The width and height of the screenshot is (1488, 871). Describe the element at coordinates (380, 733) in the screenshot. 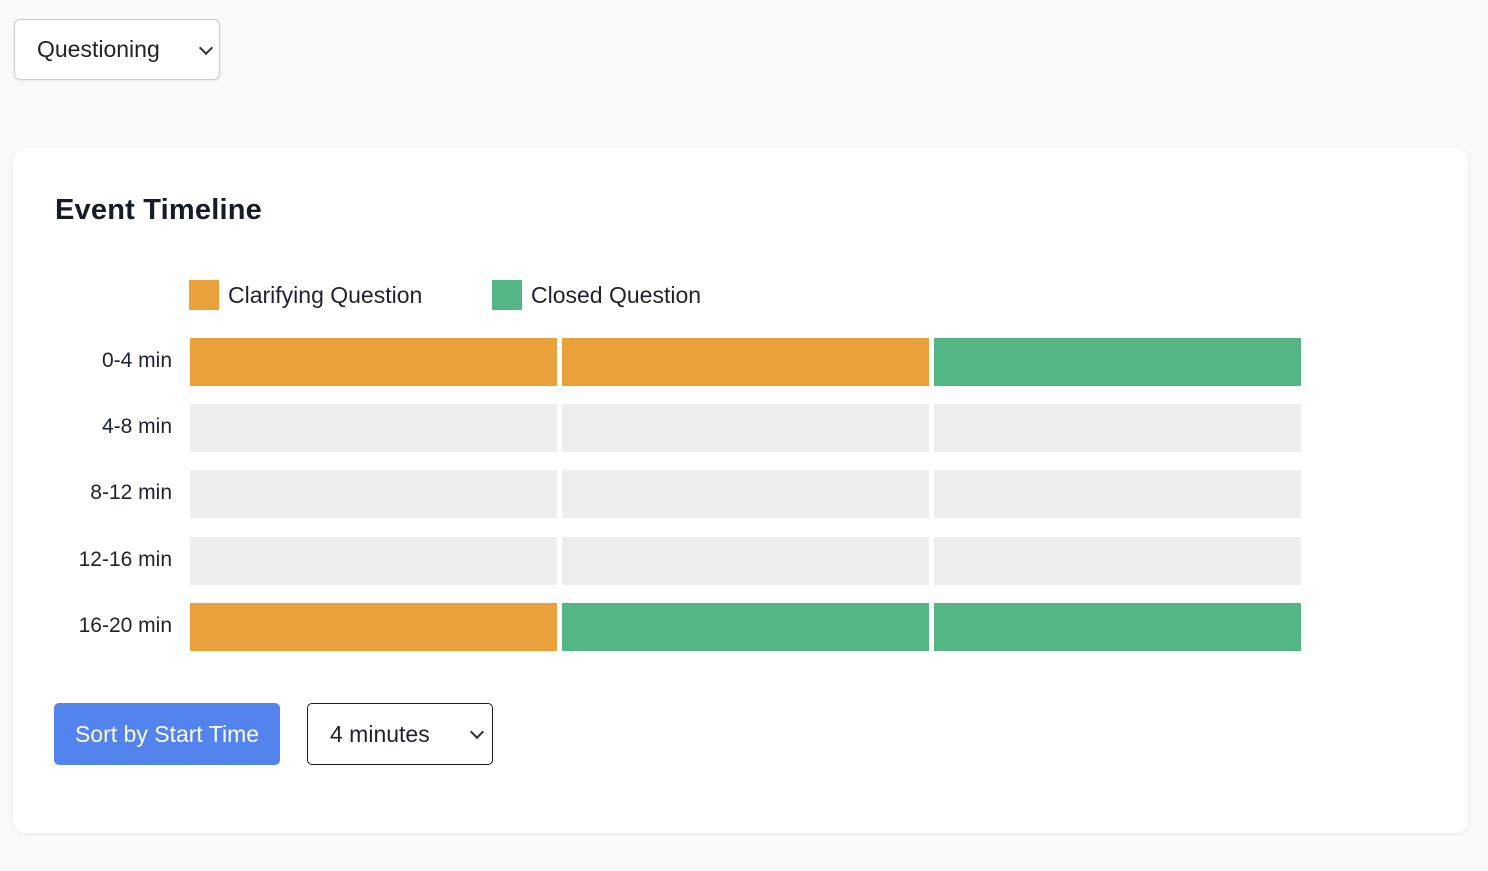

I see `interval-select-value: 4 minutes` at that location.